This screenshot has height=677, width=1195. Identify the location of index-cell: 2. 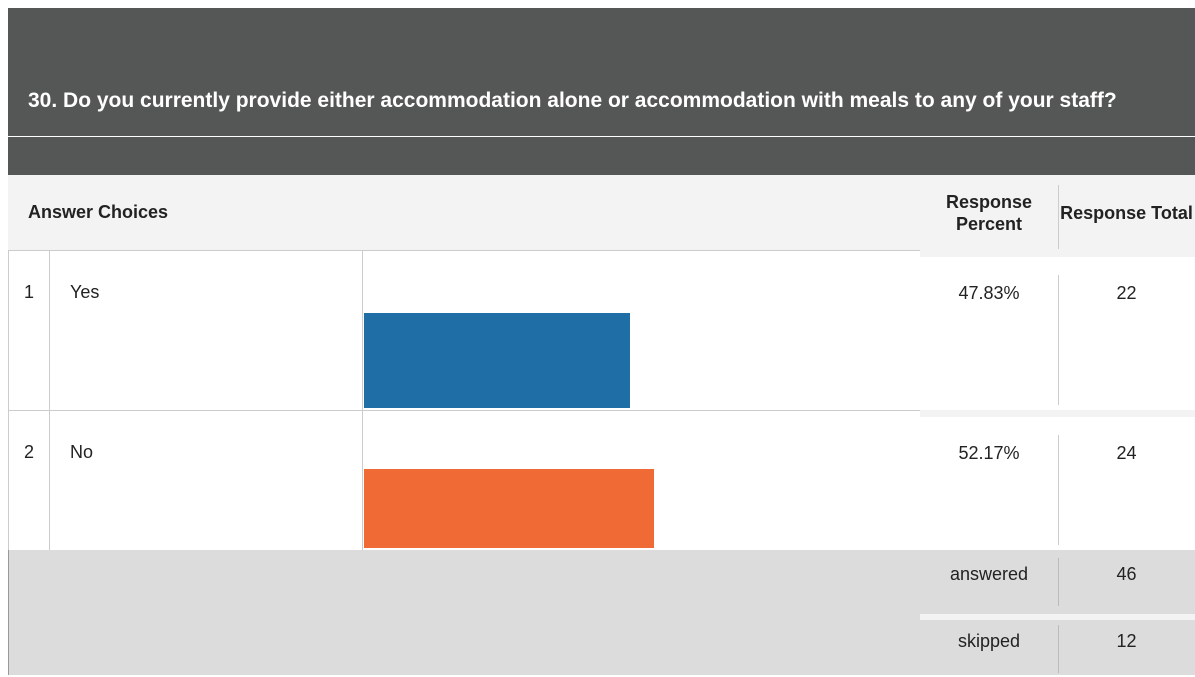
(29, 480).